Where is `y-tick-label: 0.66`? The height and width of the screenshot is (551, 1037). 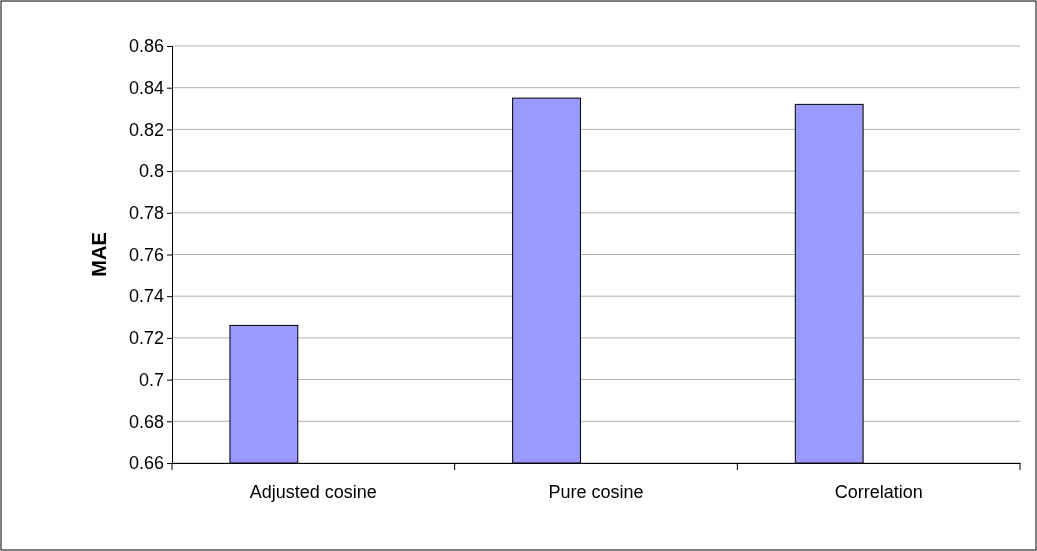 y-tick-label: 0.66 is located at coordinates (146, 463).